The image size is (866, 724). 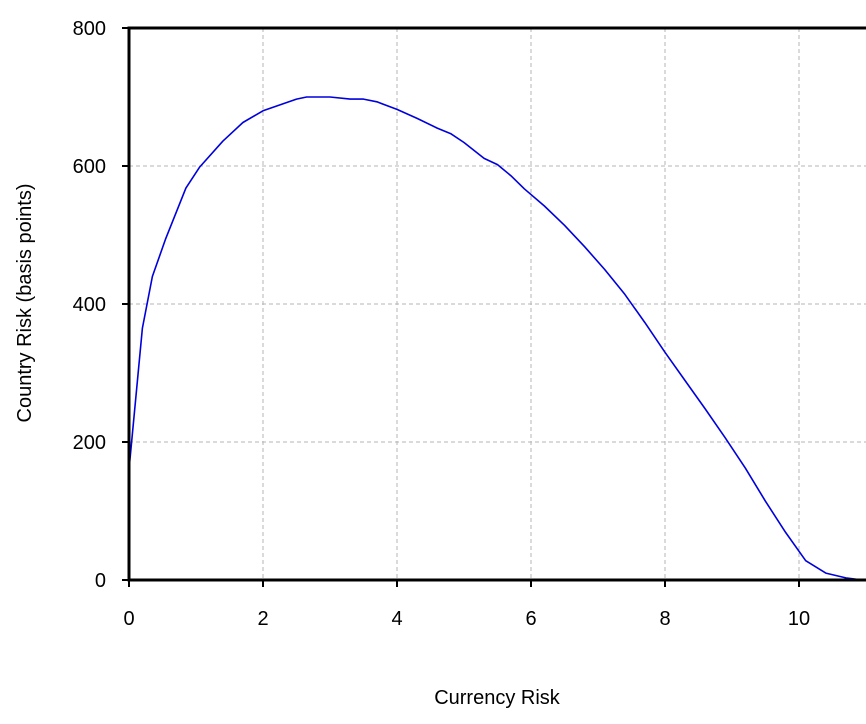 What do you see at coordinates (530, 619) in the screenshot?
I see `x-tick-label: 6` at bounding box center [530, 619].